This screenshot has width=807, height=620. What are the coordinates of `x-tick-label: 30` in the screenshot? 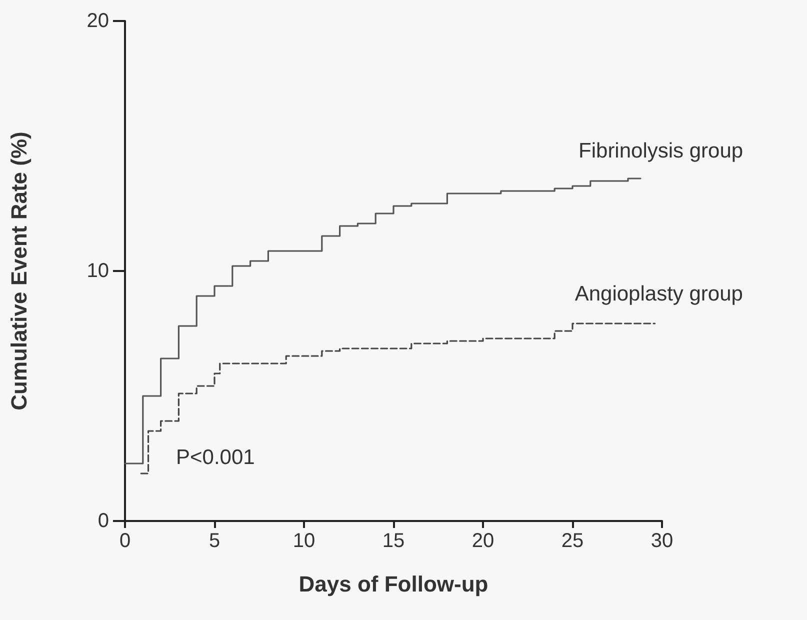 It's located at (662, 541).